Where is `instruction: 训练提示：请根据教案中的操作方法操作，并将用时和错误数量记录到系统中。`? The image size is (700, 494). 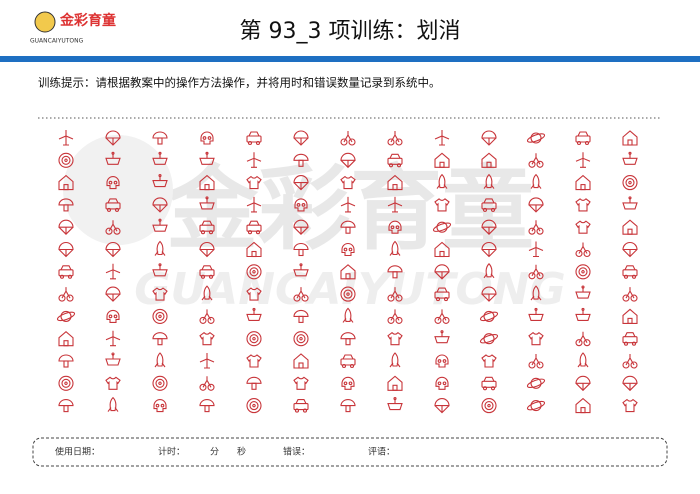
instruction: 训练提示：请根据教案中的操作方法操作，并将用时和错误数量记录到系统中。 is located at coordinates (239, 83).